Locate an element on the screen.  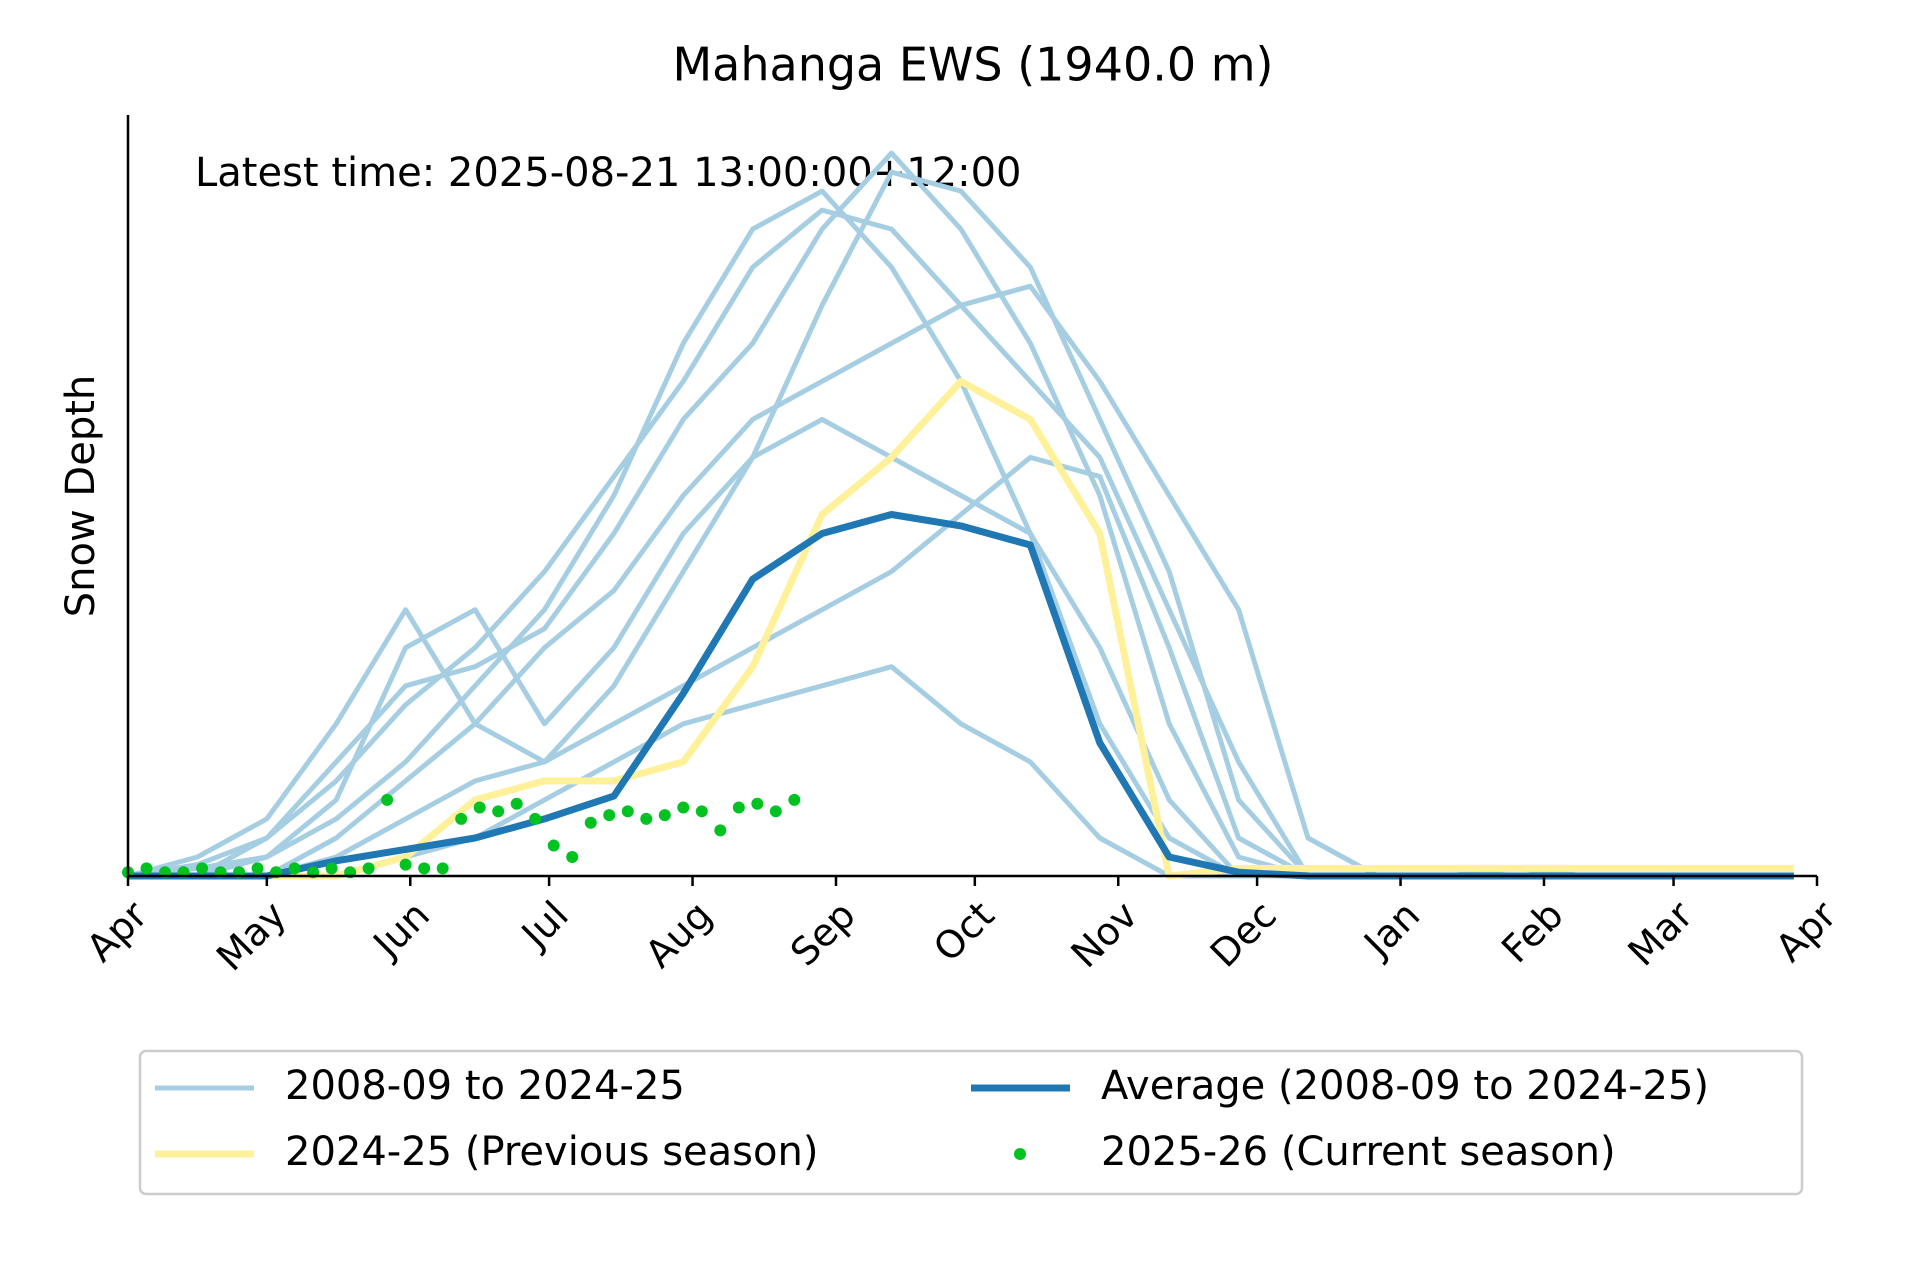
x-tick-label: May is located at coordinates (251, 936).